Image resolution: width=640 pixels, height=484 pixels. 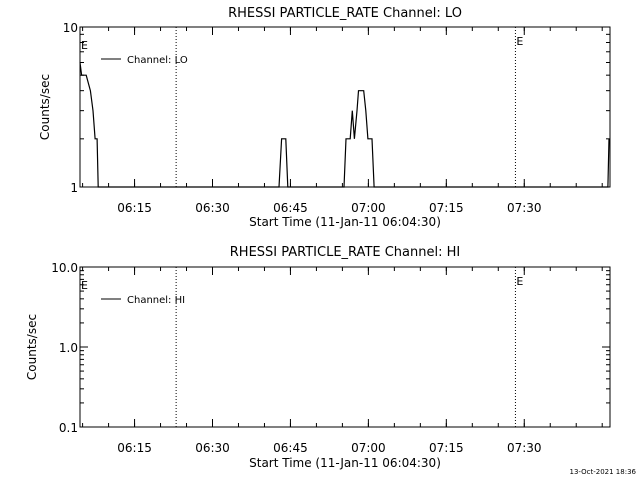 I want to click on y-tick-label: 0.1, so click(x=68, y=428).